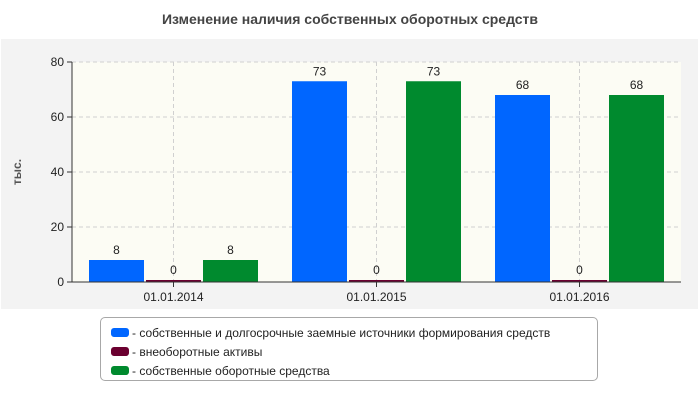 The width and height of the screenshot is (700, 400). I want to click on legend-item: - внеоборотные активы, so click(354, 351).